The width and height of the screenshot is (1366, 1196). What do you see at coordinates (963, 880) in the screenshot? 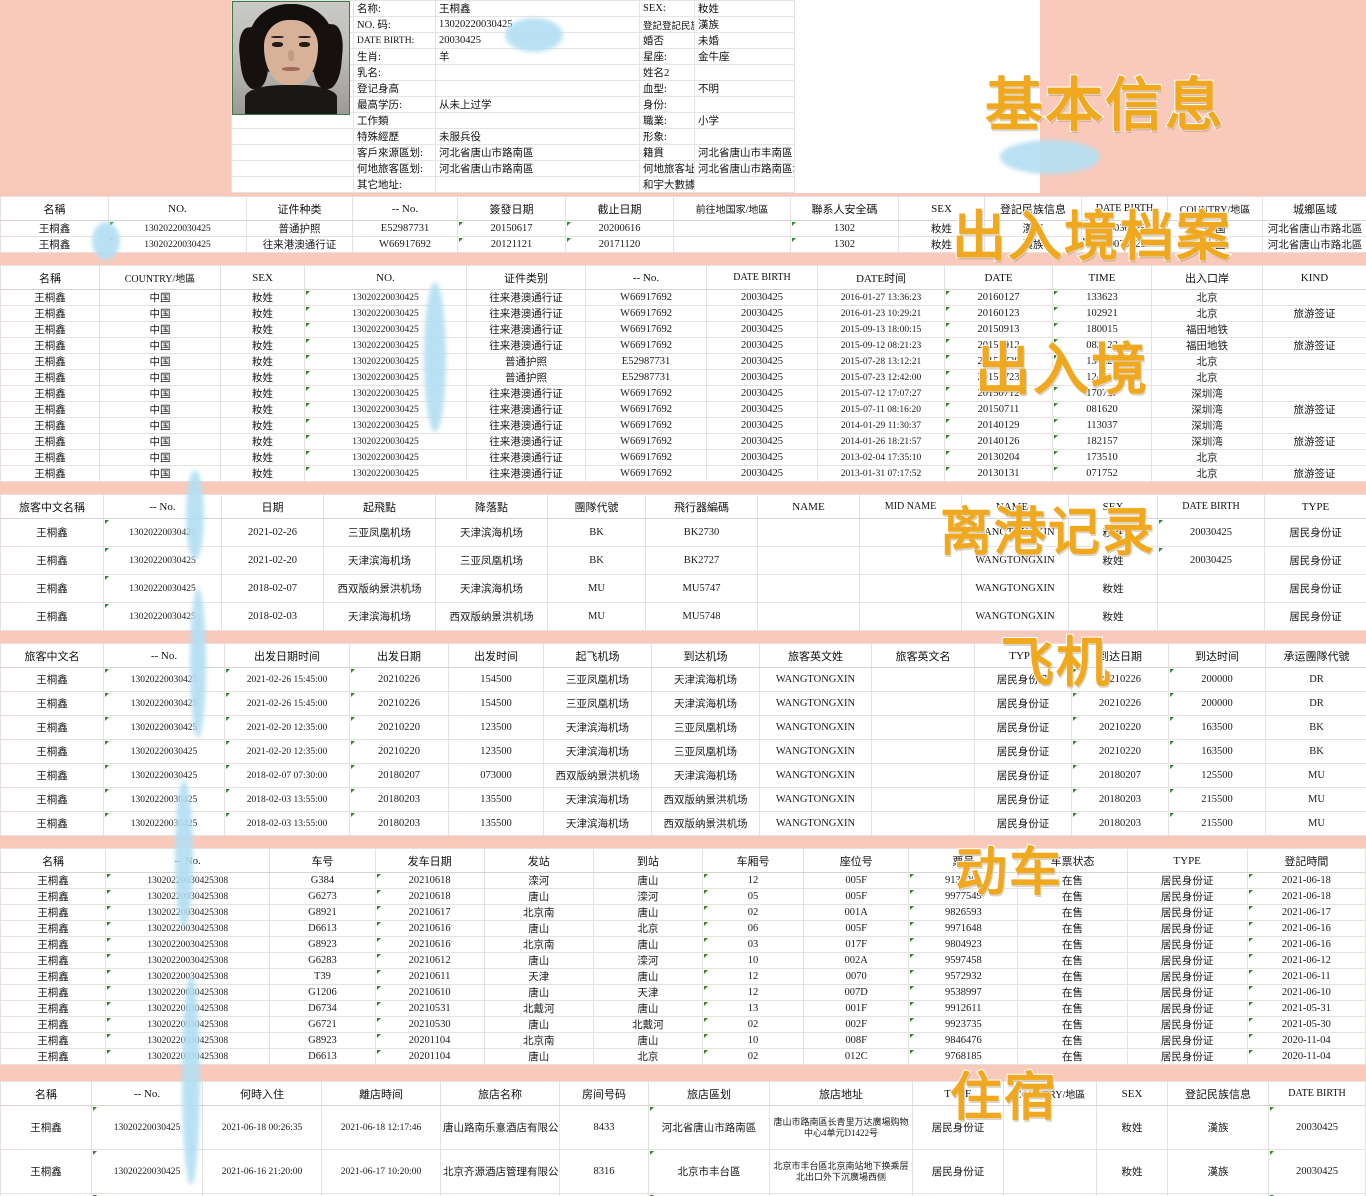
I see `trains-cell: 9132208` at bounding box center [963, 880].